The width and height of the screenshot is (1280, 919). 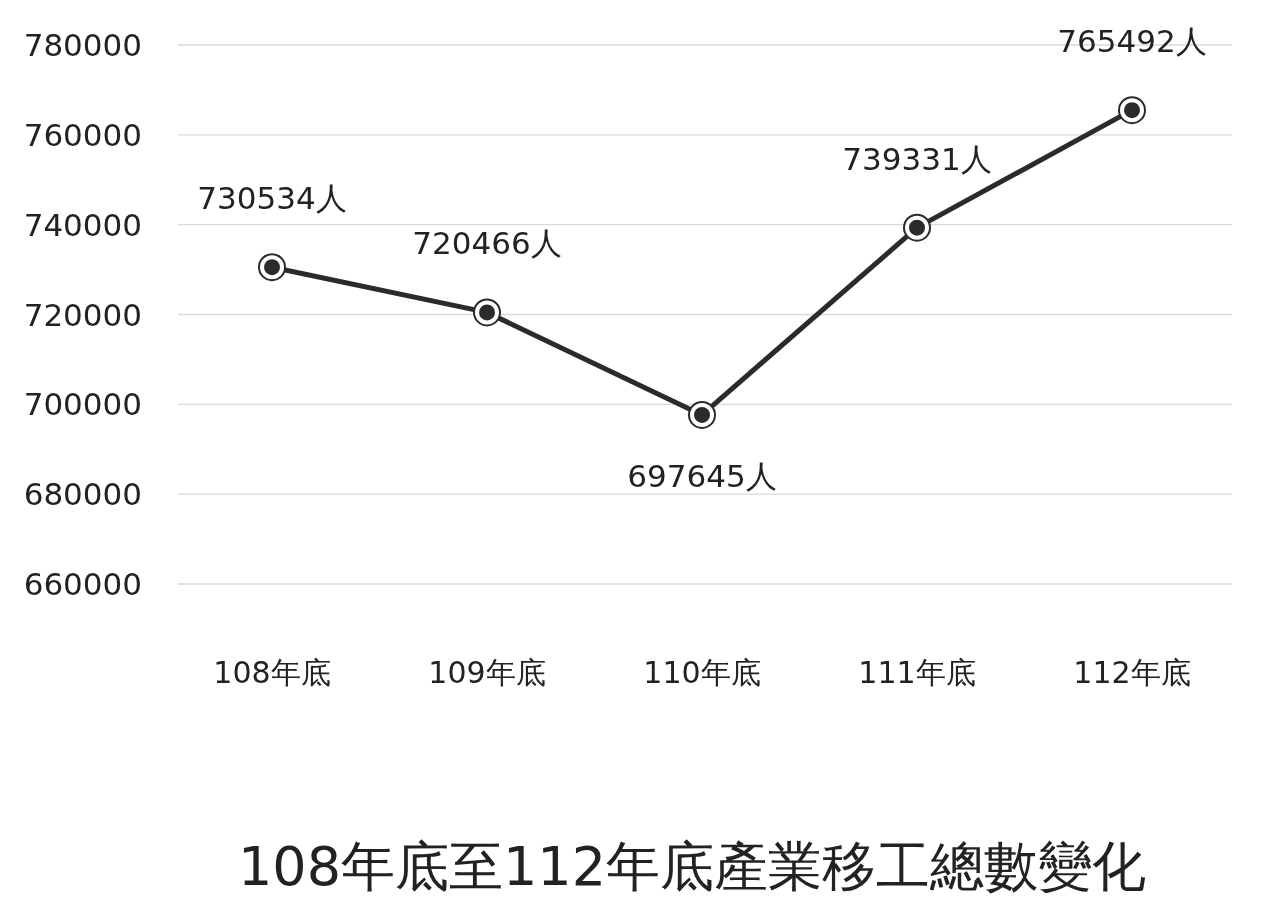 I want to click on x-tick-label: 112年底, so click(x=1132, y=672).